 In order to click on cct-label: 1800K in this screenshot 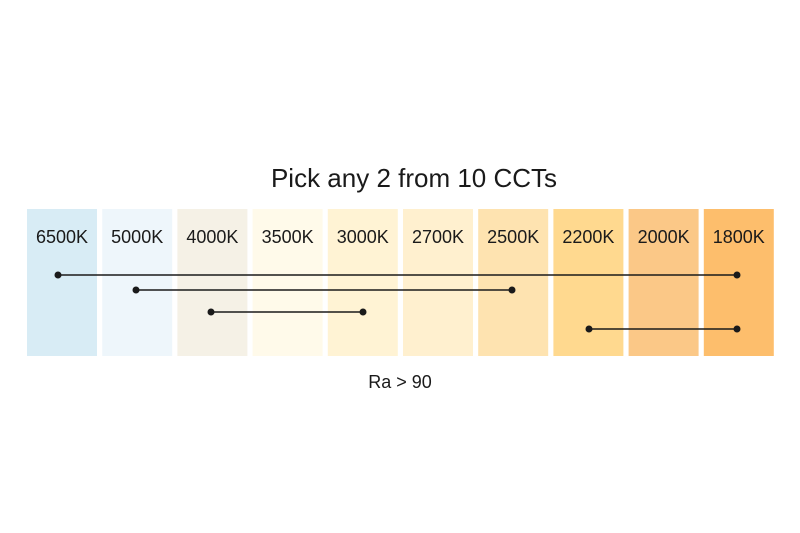, I will do `click(739, 237)`.